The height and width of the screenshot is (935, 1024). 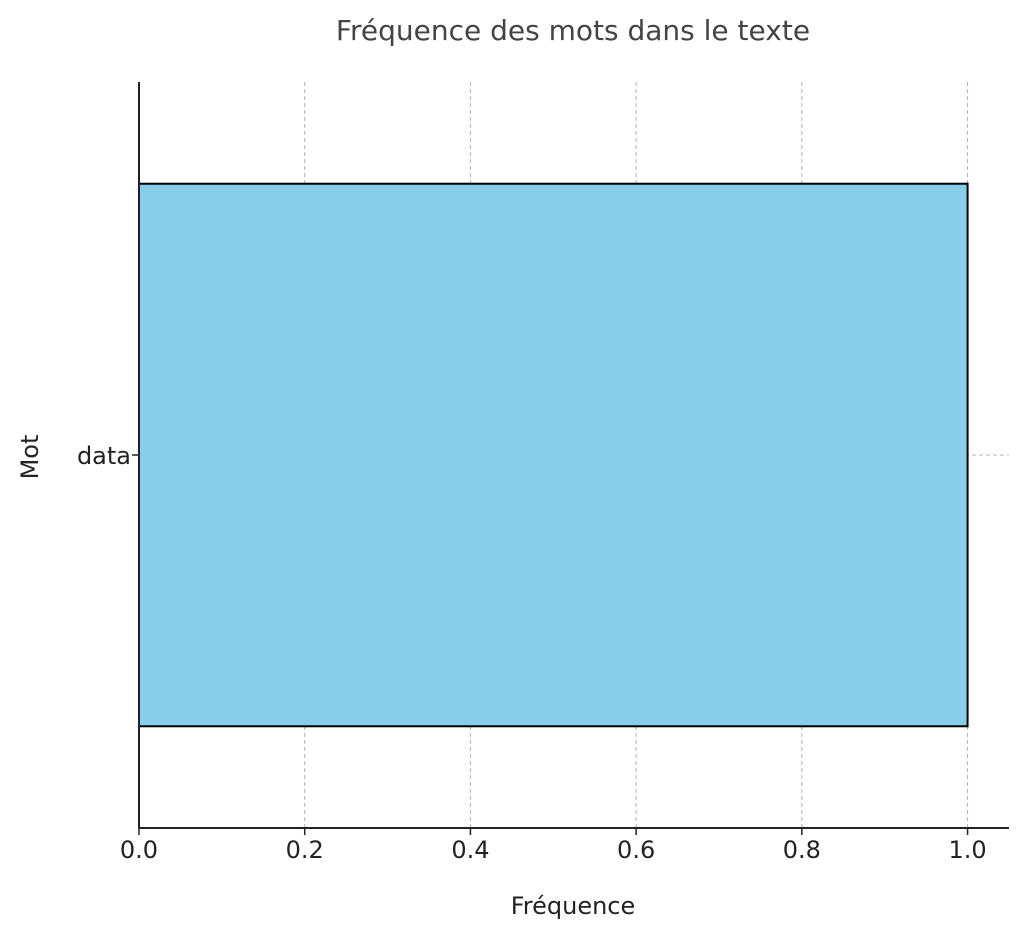 I want to click on chart-title: Fréquence des mots dans le texte, so click(x=573, y=30).